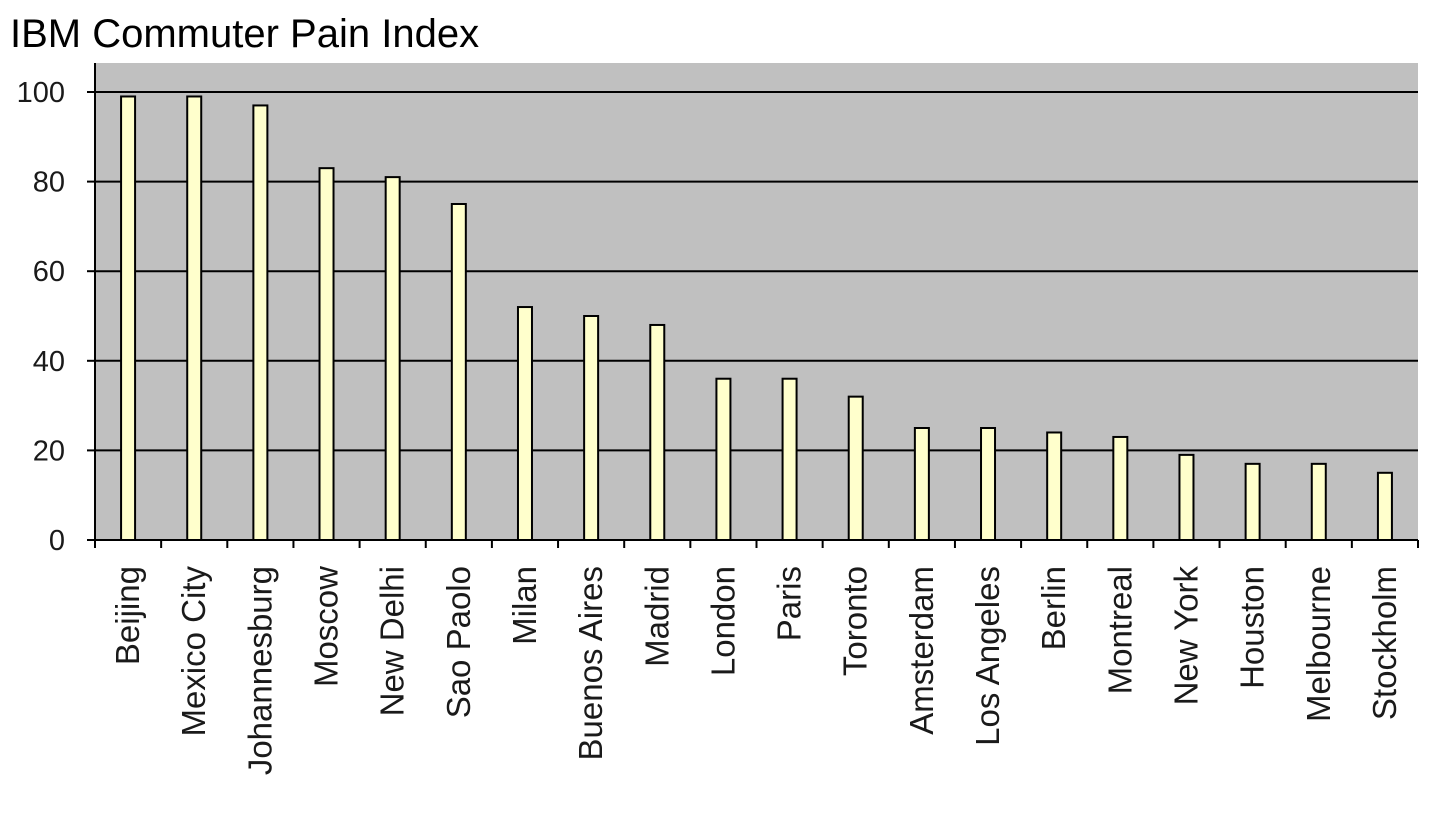  Describe the element at coordinates (1186, 497) in the screenshot. I see `bar-new-york` at that location.